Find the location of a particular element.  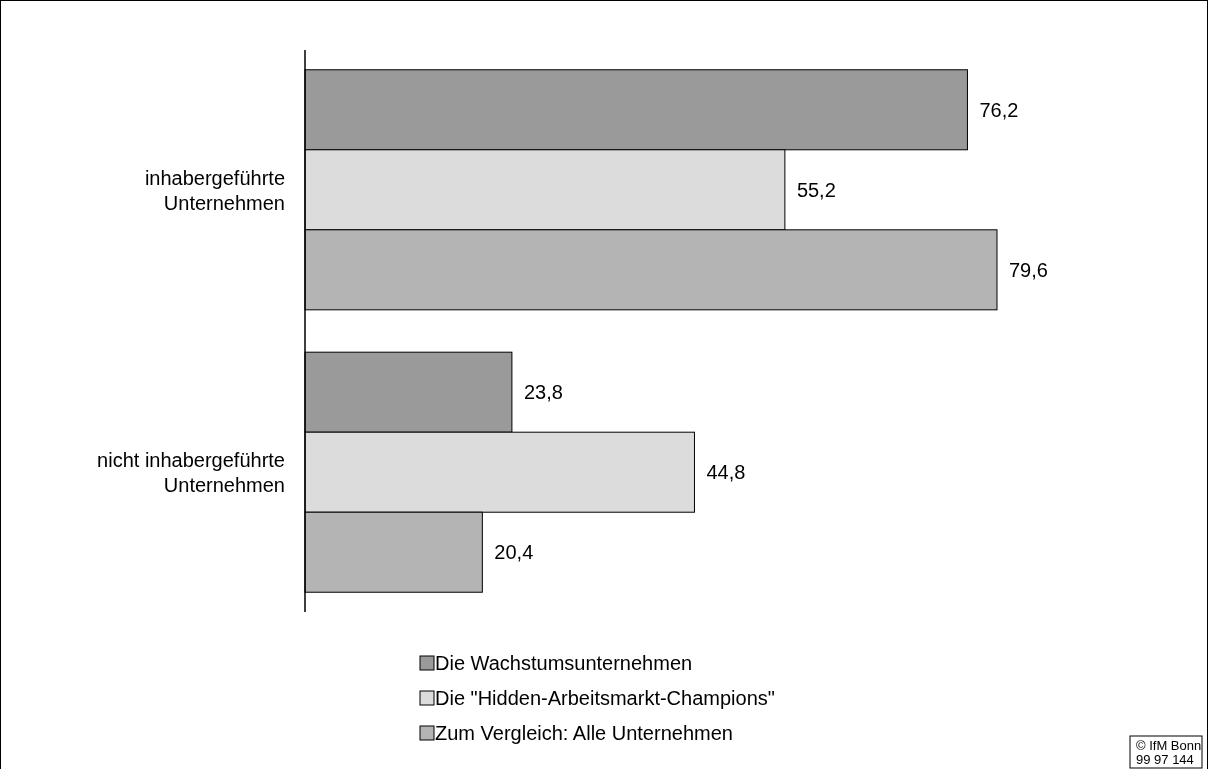

legend-label: Die "Hidden-Arbeitsmarkt-Champions" is located at coordinates (605, 698).